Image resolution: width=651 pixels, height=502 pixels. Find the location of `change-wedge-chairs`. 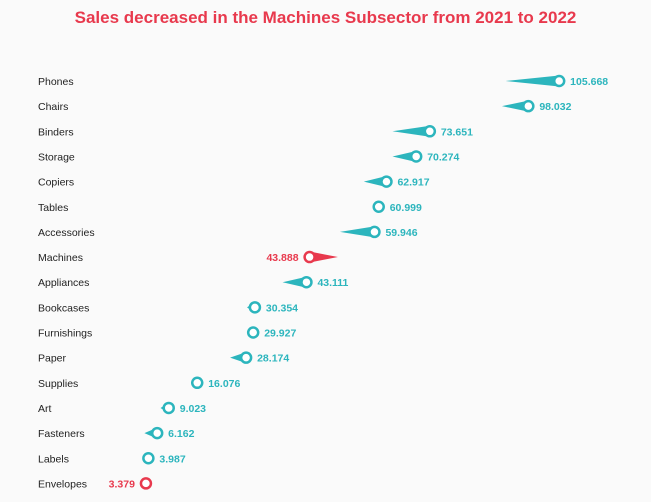

change-wedge-chairs is located at coordinates (515, 106).